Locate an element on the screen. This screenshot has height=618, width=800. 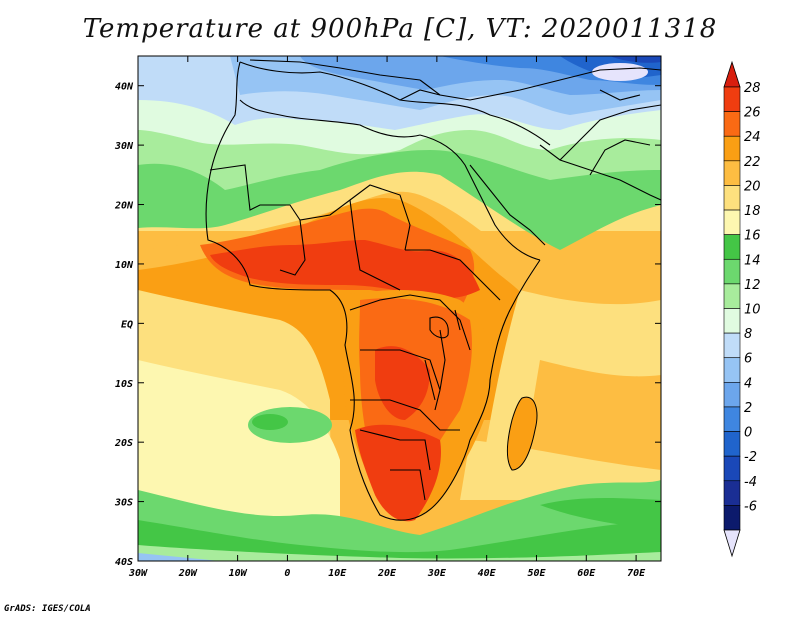
lon-label: 20W is located at coordinates (188, 573).